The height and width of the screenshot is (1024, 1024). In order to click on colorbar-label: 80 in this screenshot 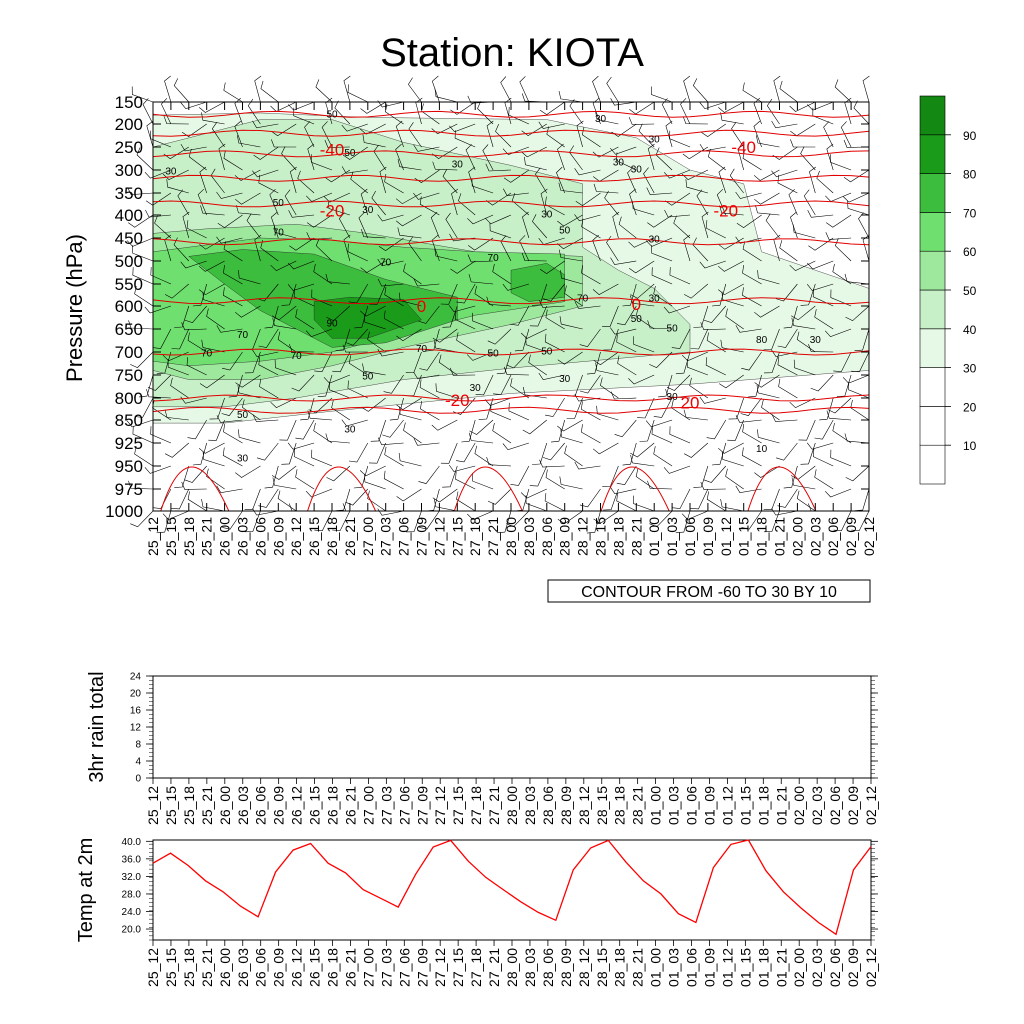, I will do `click(970, 175)`.